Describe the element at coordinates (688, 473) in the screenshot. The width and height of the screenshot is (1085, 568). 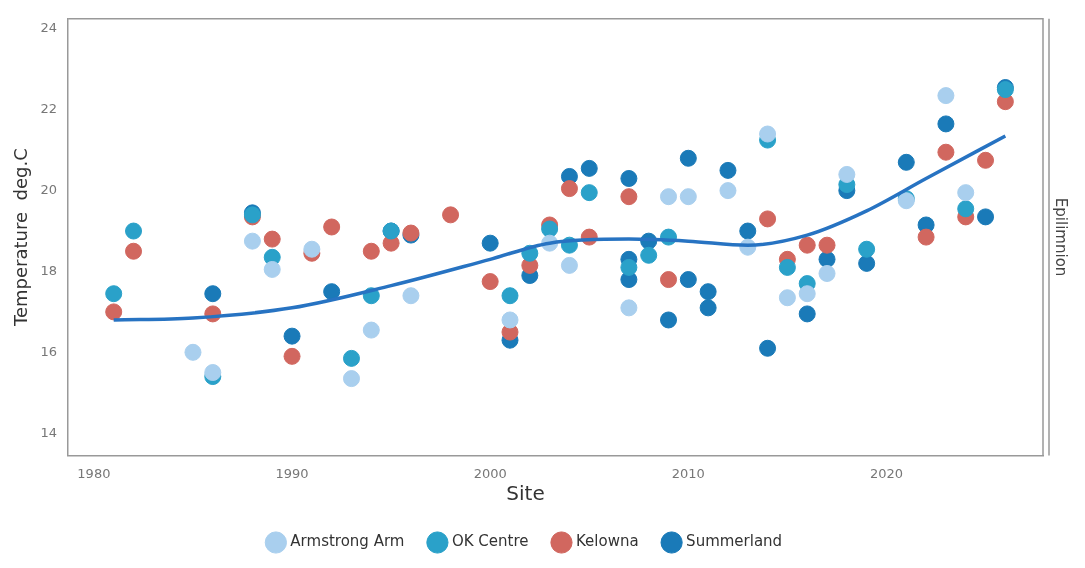
I see `x-tick-label: 2010` at that location.